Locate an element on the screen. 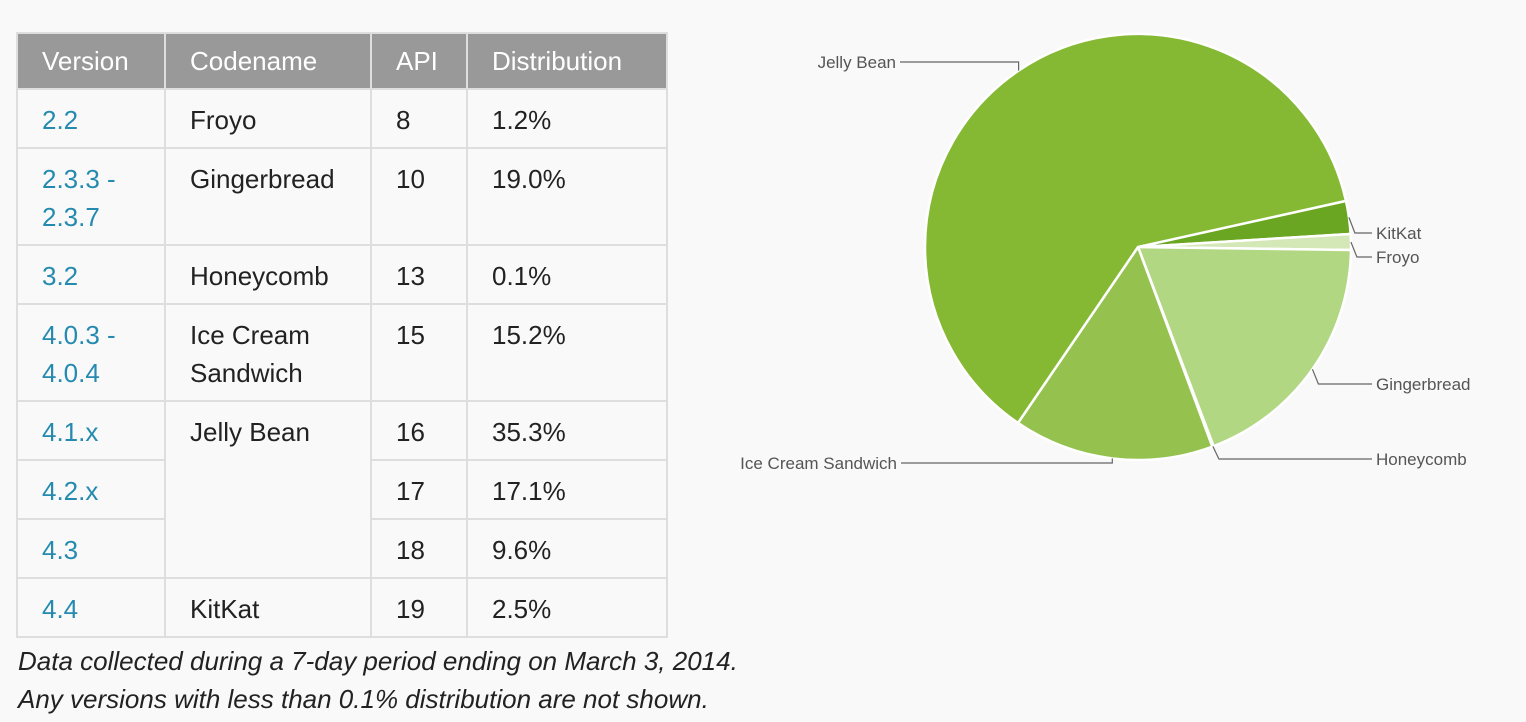 This screenshot has height=722, width=1526. header-version: Version is located at coordinates (91, 61).